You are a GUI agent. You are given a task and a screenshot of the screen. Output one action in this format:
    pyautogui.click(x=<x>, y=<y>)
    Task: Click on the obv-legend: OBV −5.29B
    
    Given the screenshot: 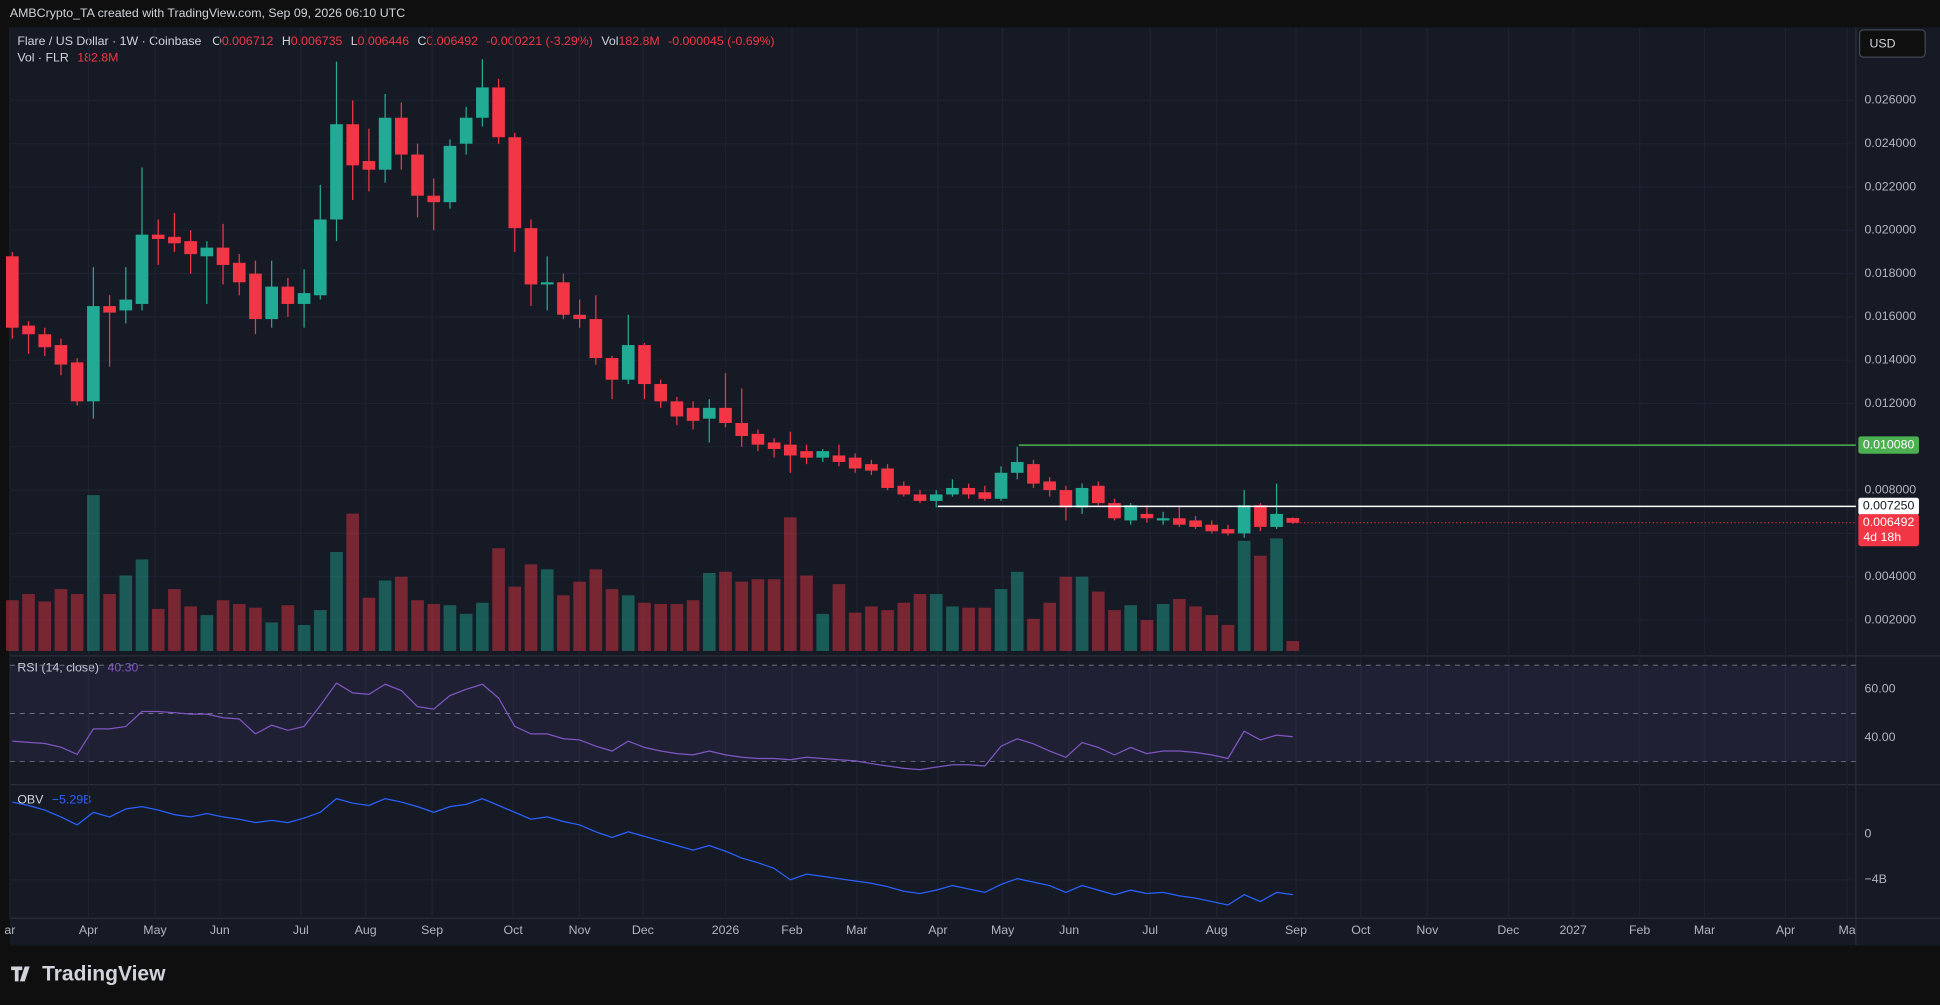 What is the action you would take?
    pyautogui.click(x=54, y=800)
    